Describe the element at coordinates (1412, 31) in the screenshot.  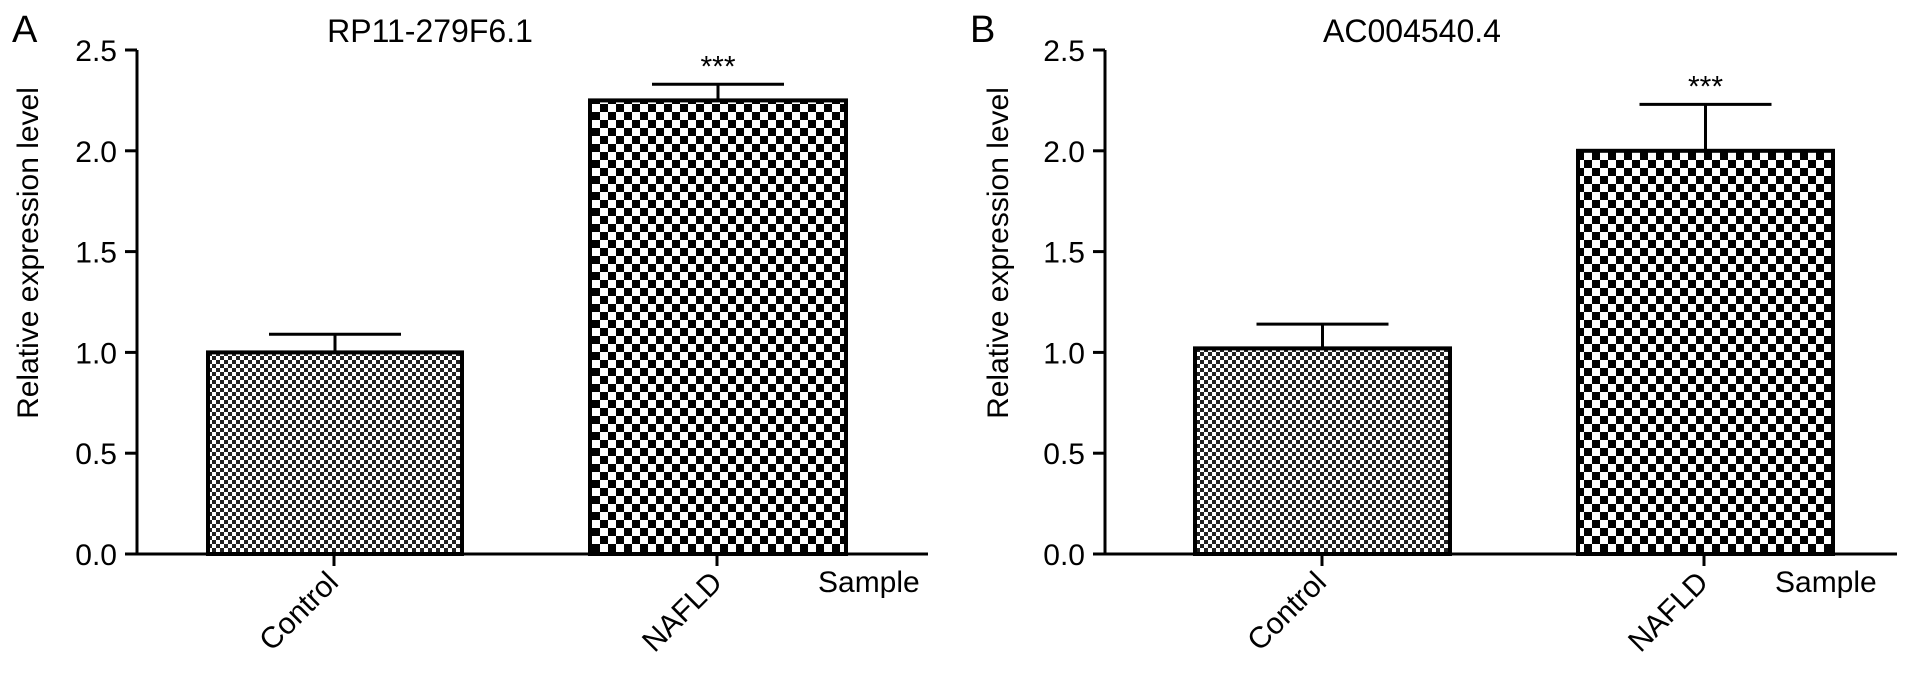
I see `chart-title-b: AC004540.4` at that location.